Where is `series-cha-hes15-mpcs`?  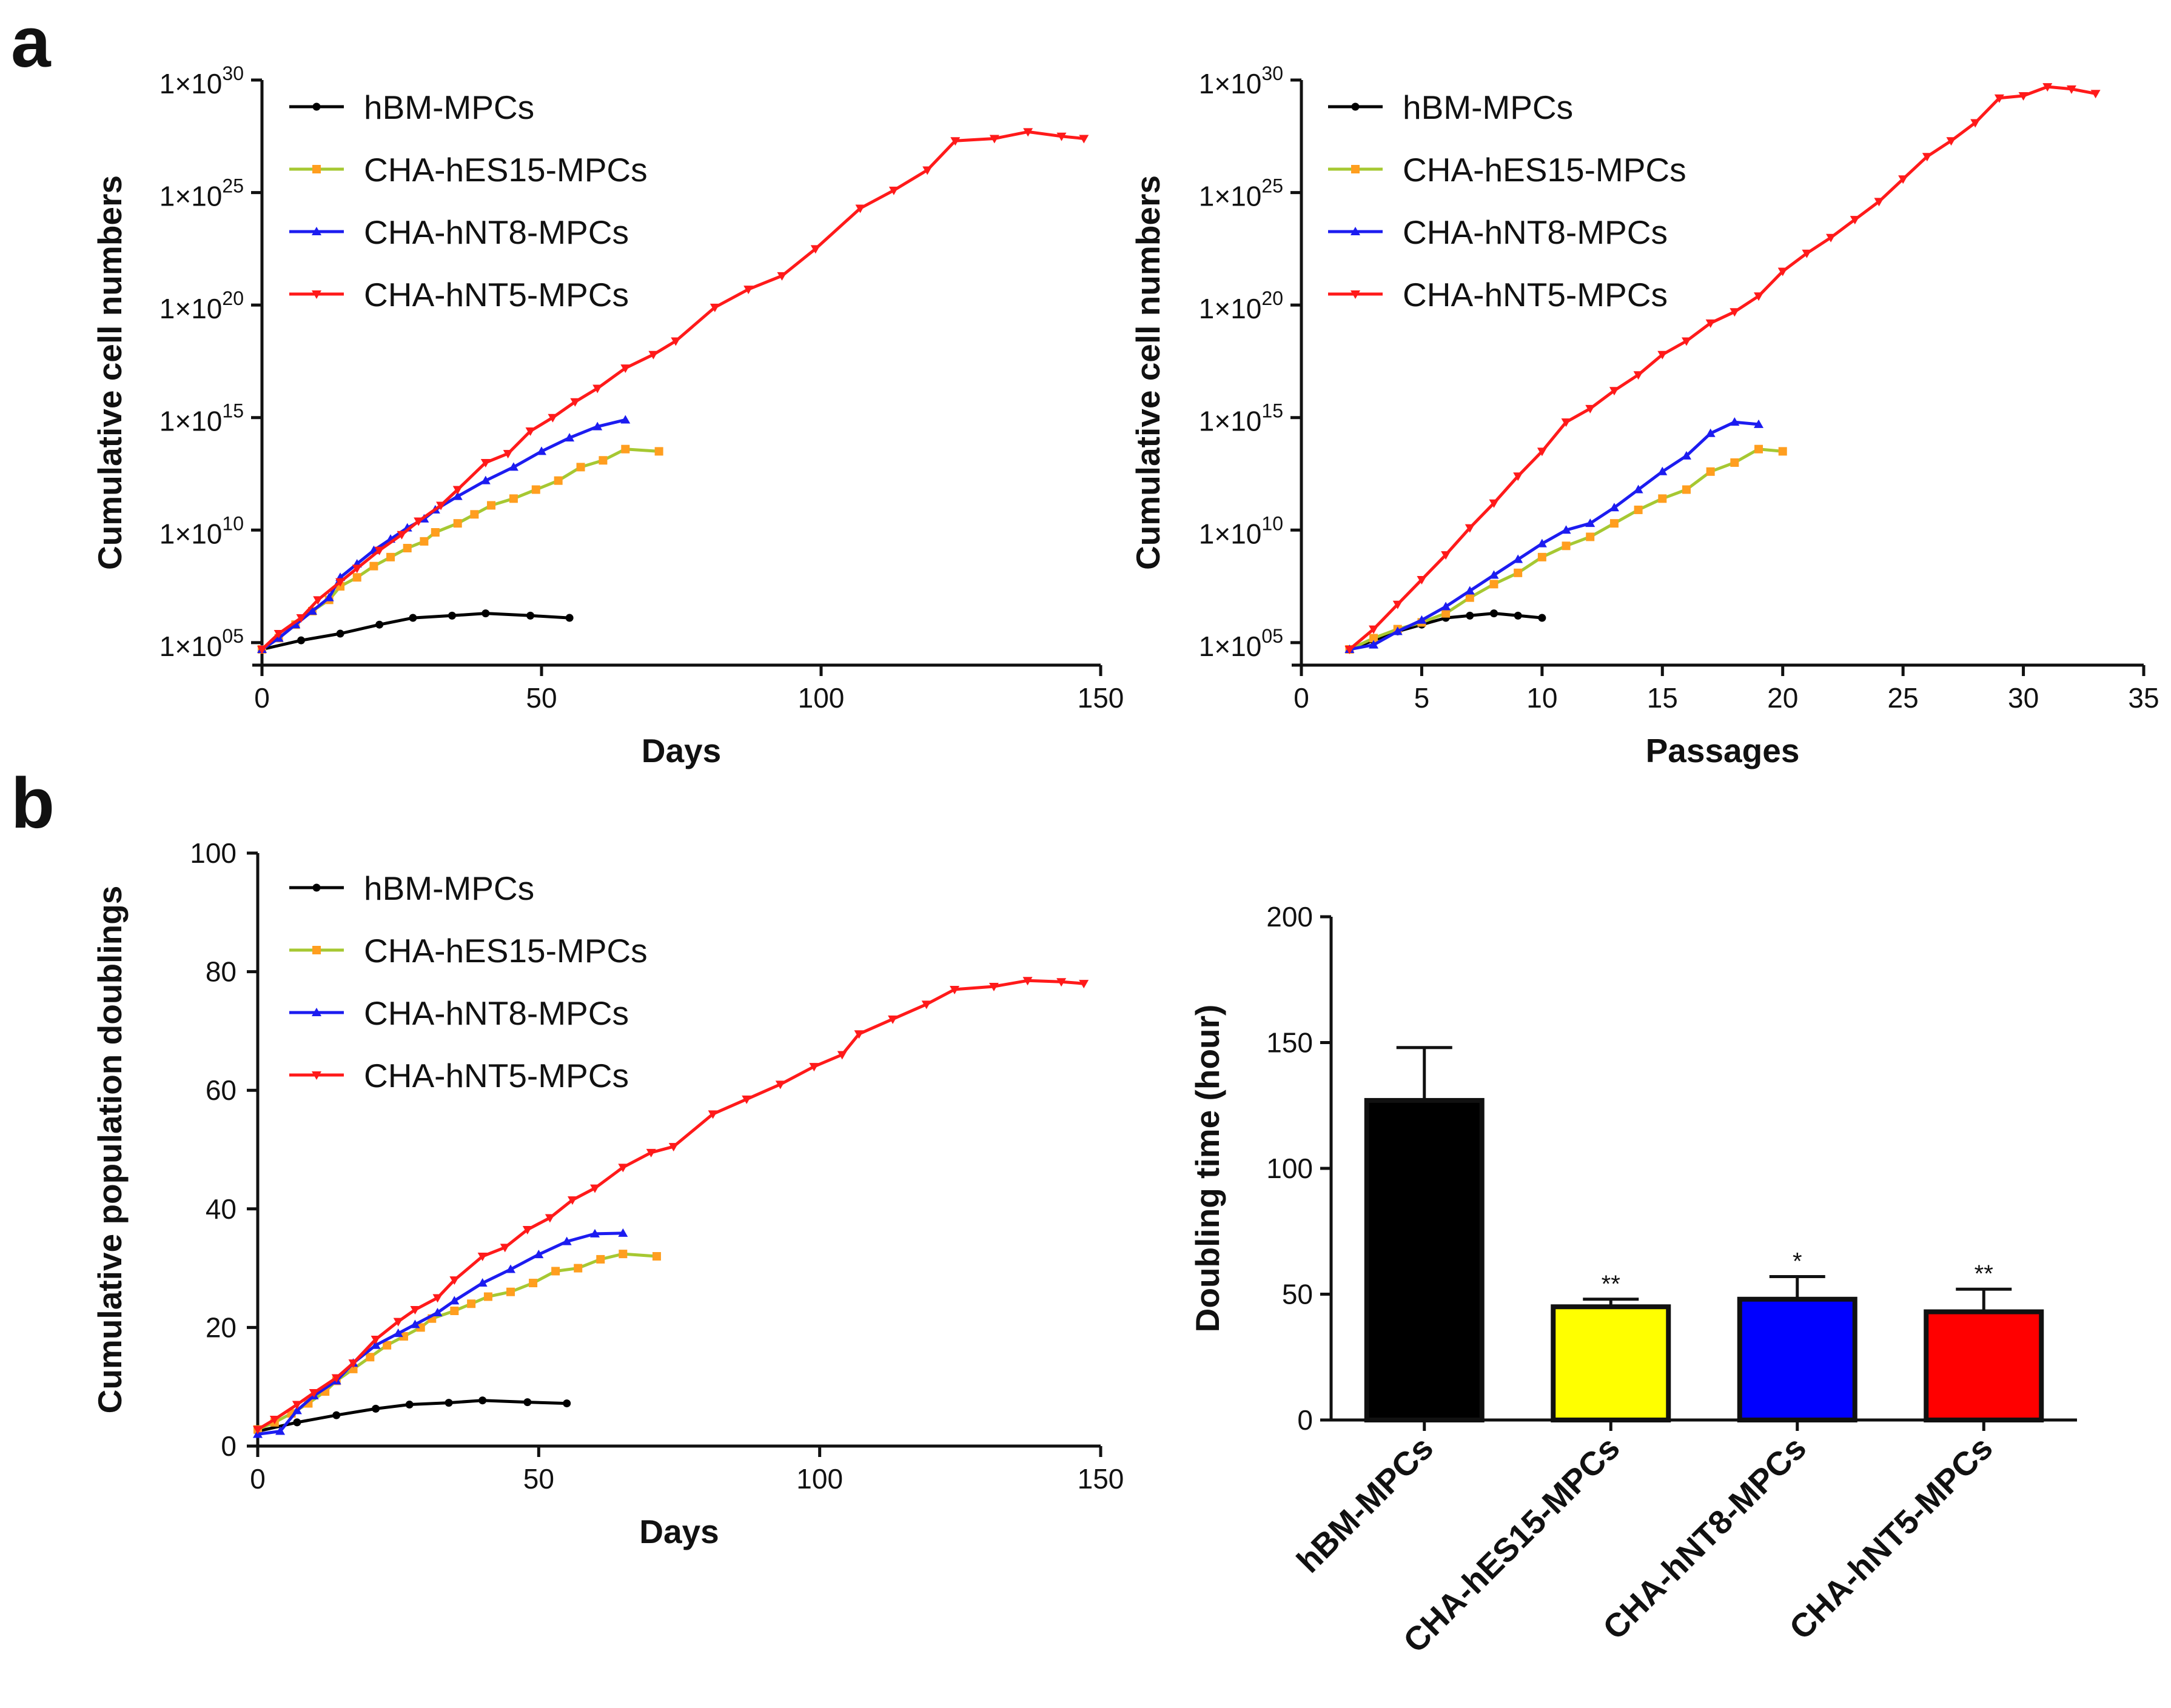 series-cha-hes15-mpcs is located at coordinates (460, 549).